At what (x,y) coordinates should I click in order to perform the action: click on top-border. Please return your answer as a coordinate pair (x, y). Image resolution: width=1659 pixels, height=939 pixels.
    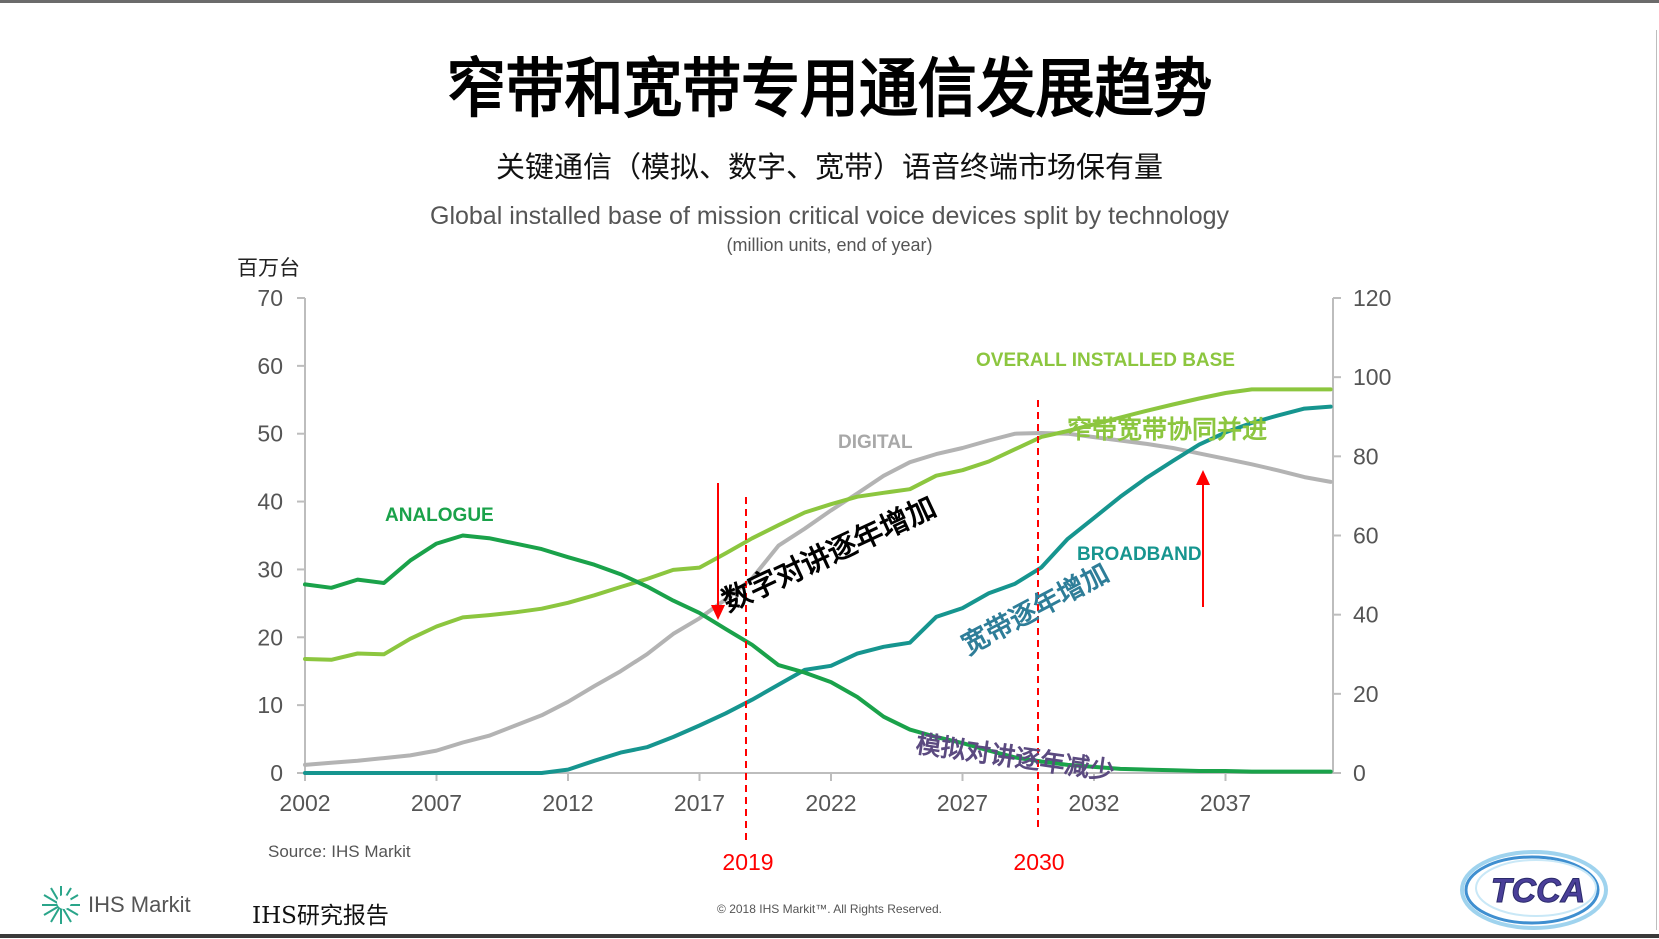
    Looking at the image, I should click on (829, 1).